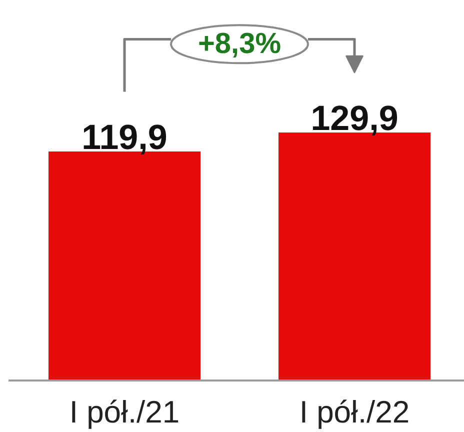 This screenshot has height=432, width=464. Describe the element at coordinates (240, 44) in the screenshot. I see `text: +8,3%` at that location.